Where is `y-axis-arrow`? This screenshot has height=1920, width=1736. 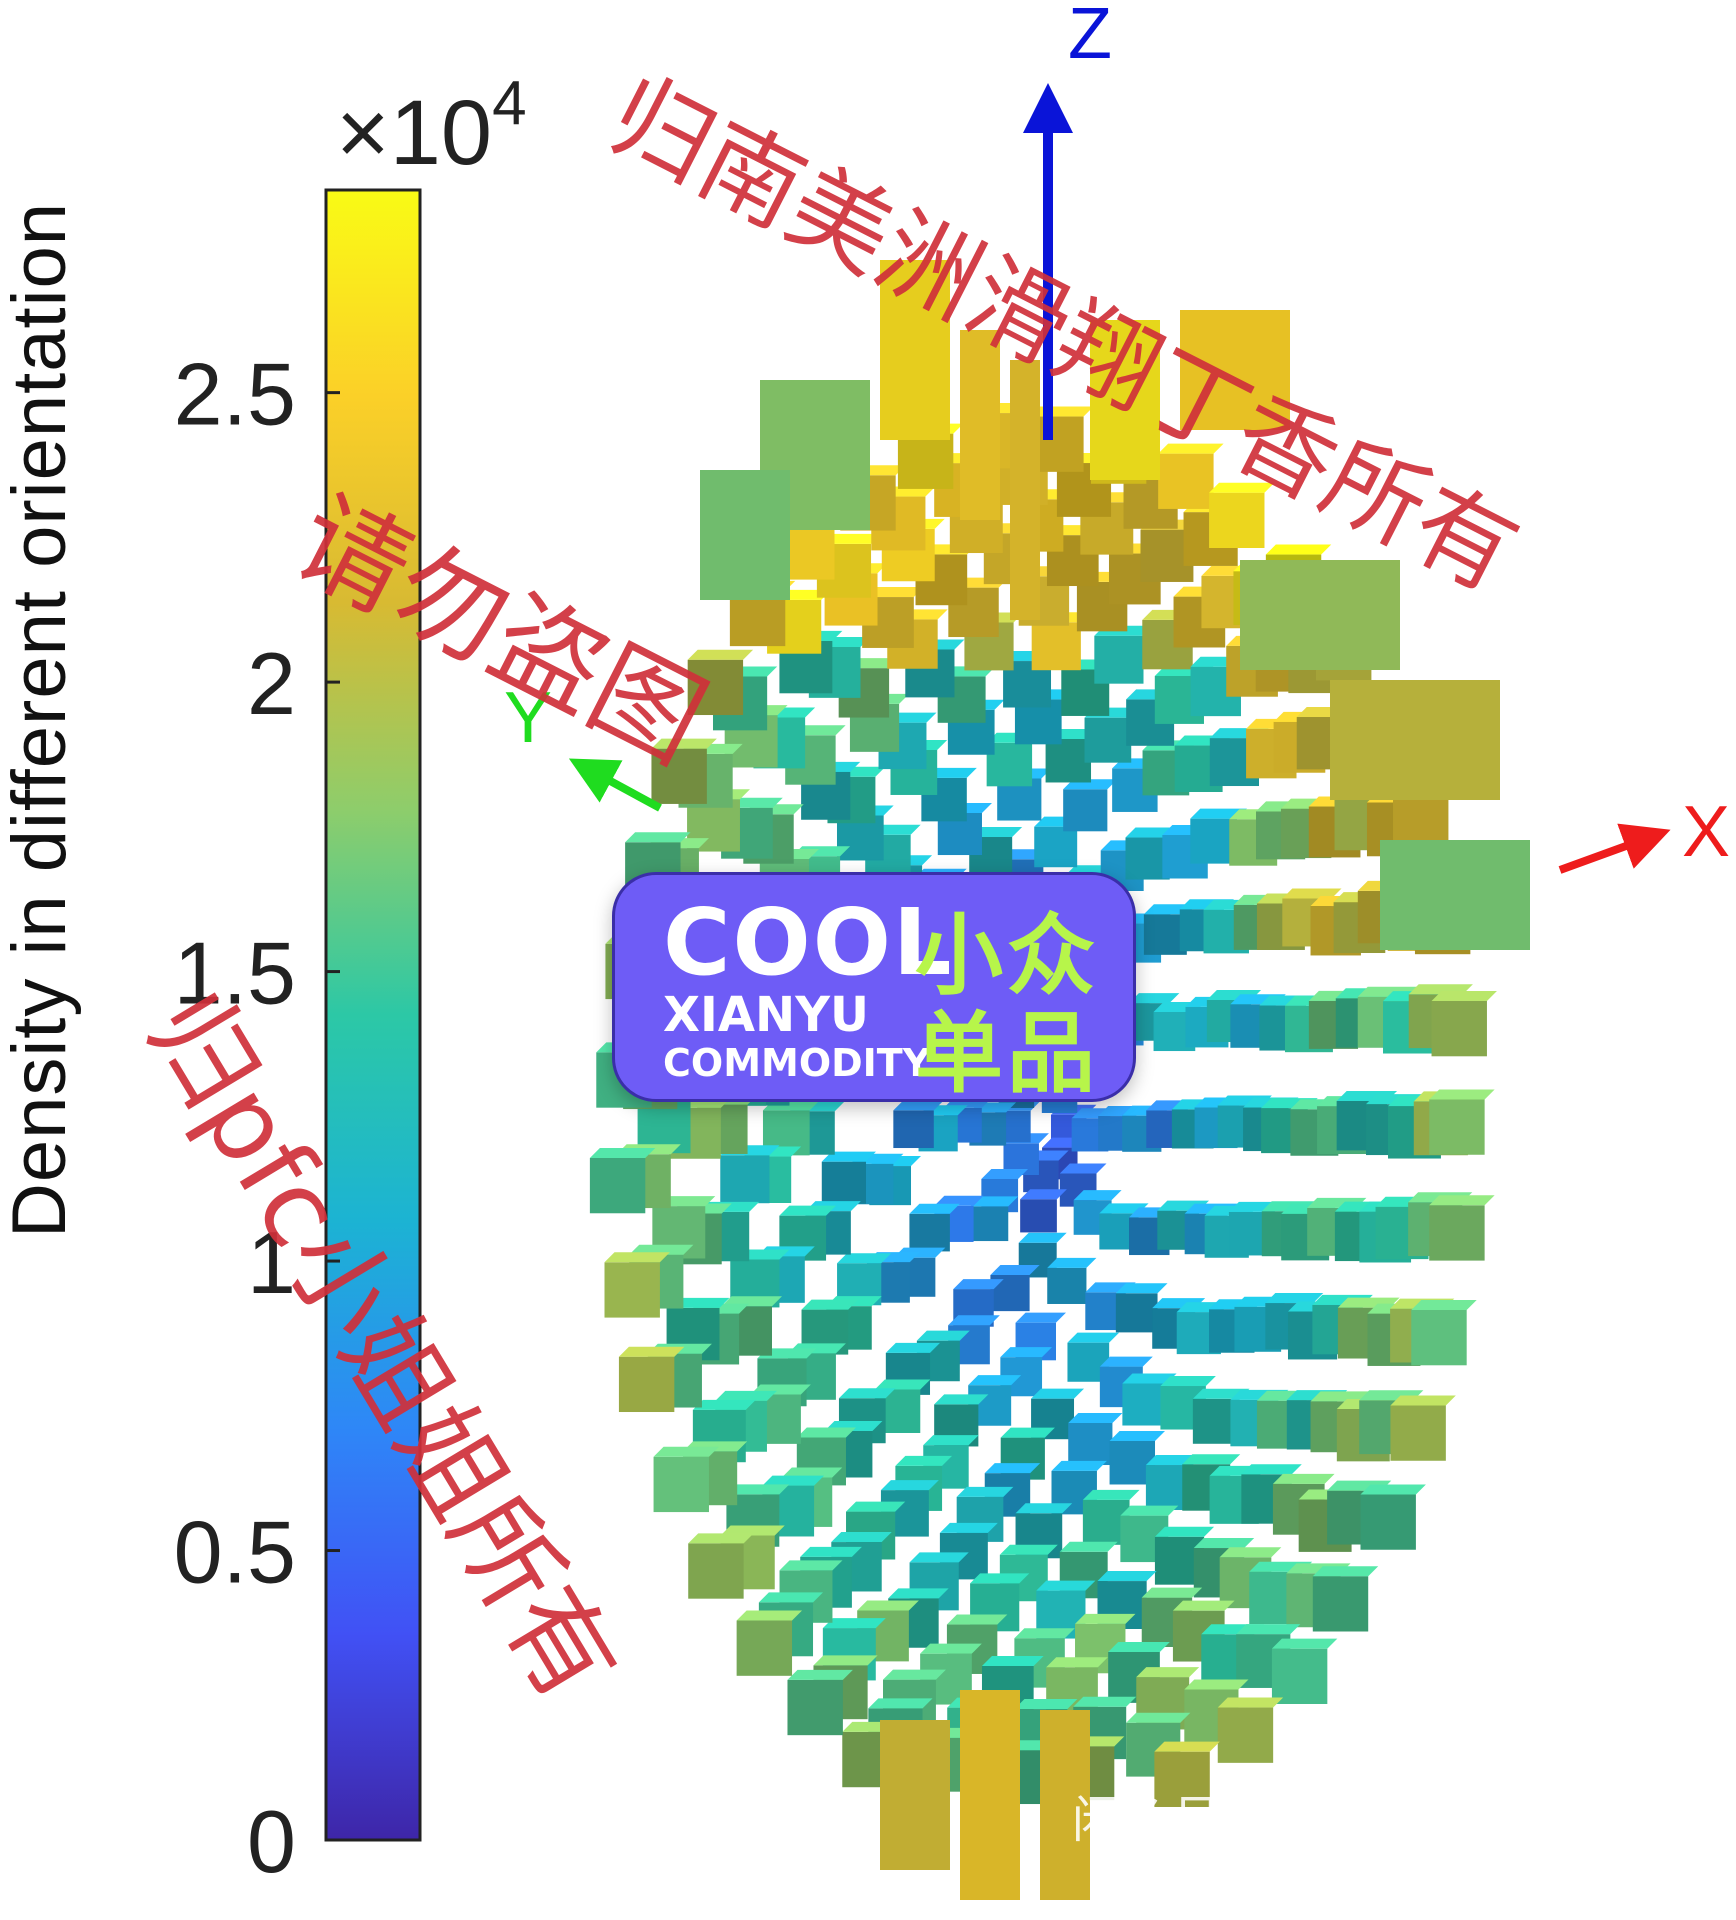 y-axis-arrow is located at coordinates (615, 785).